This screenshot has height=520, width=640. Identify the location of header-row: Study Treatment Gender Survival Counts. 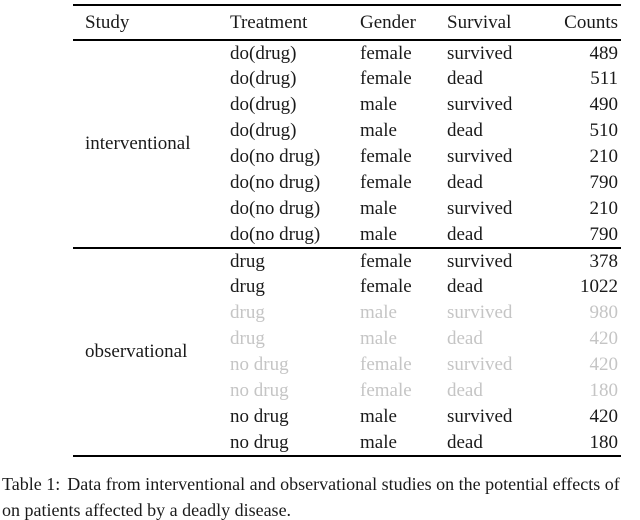
(347, 23).